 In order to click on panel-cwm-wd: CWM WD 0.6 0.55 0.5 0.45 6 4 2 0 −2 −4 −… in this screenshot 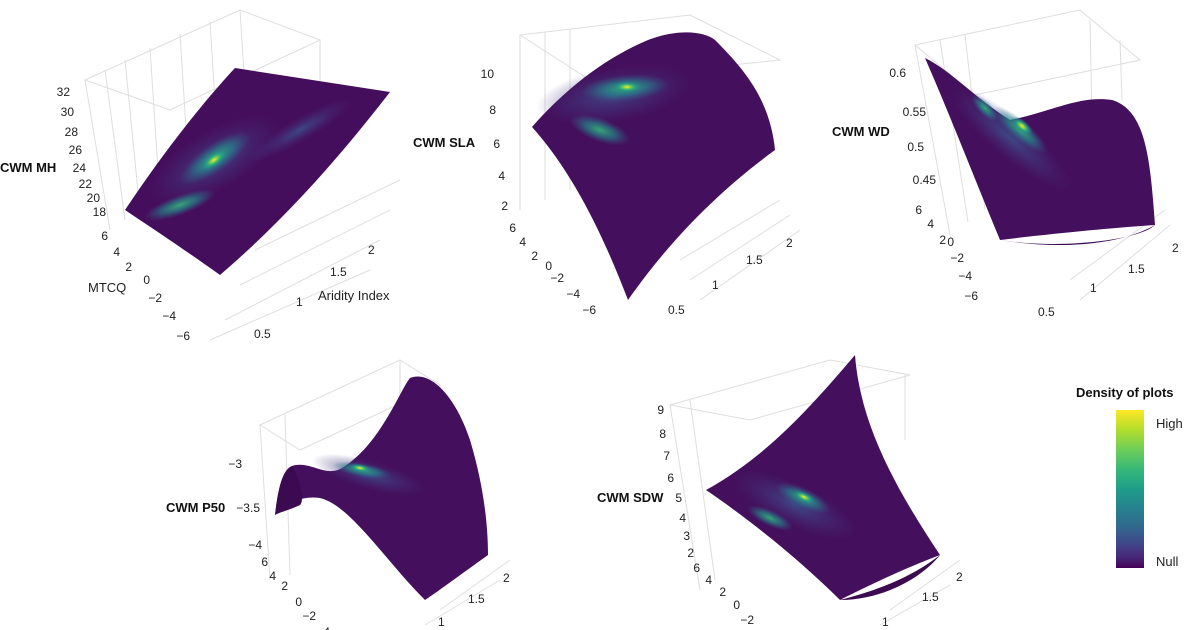, I will do `click(1005, 164)`.